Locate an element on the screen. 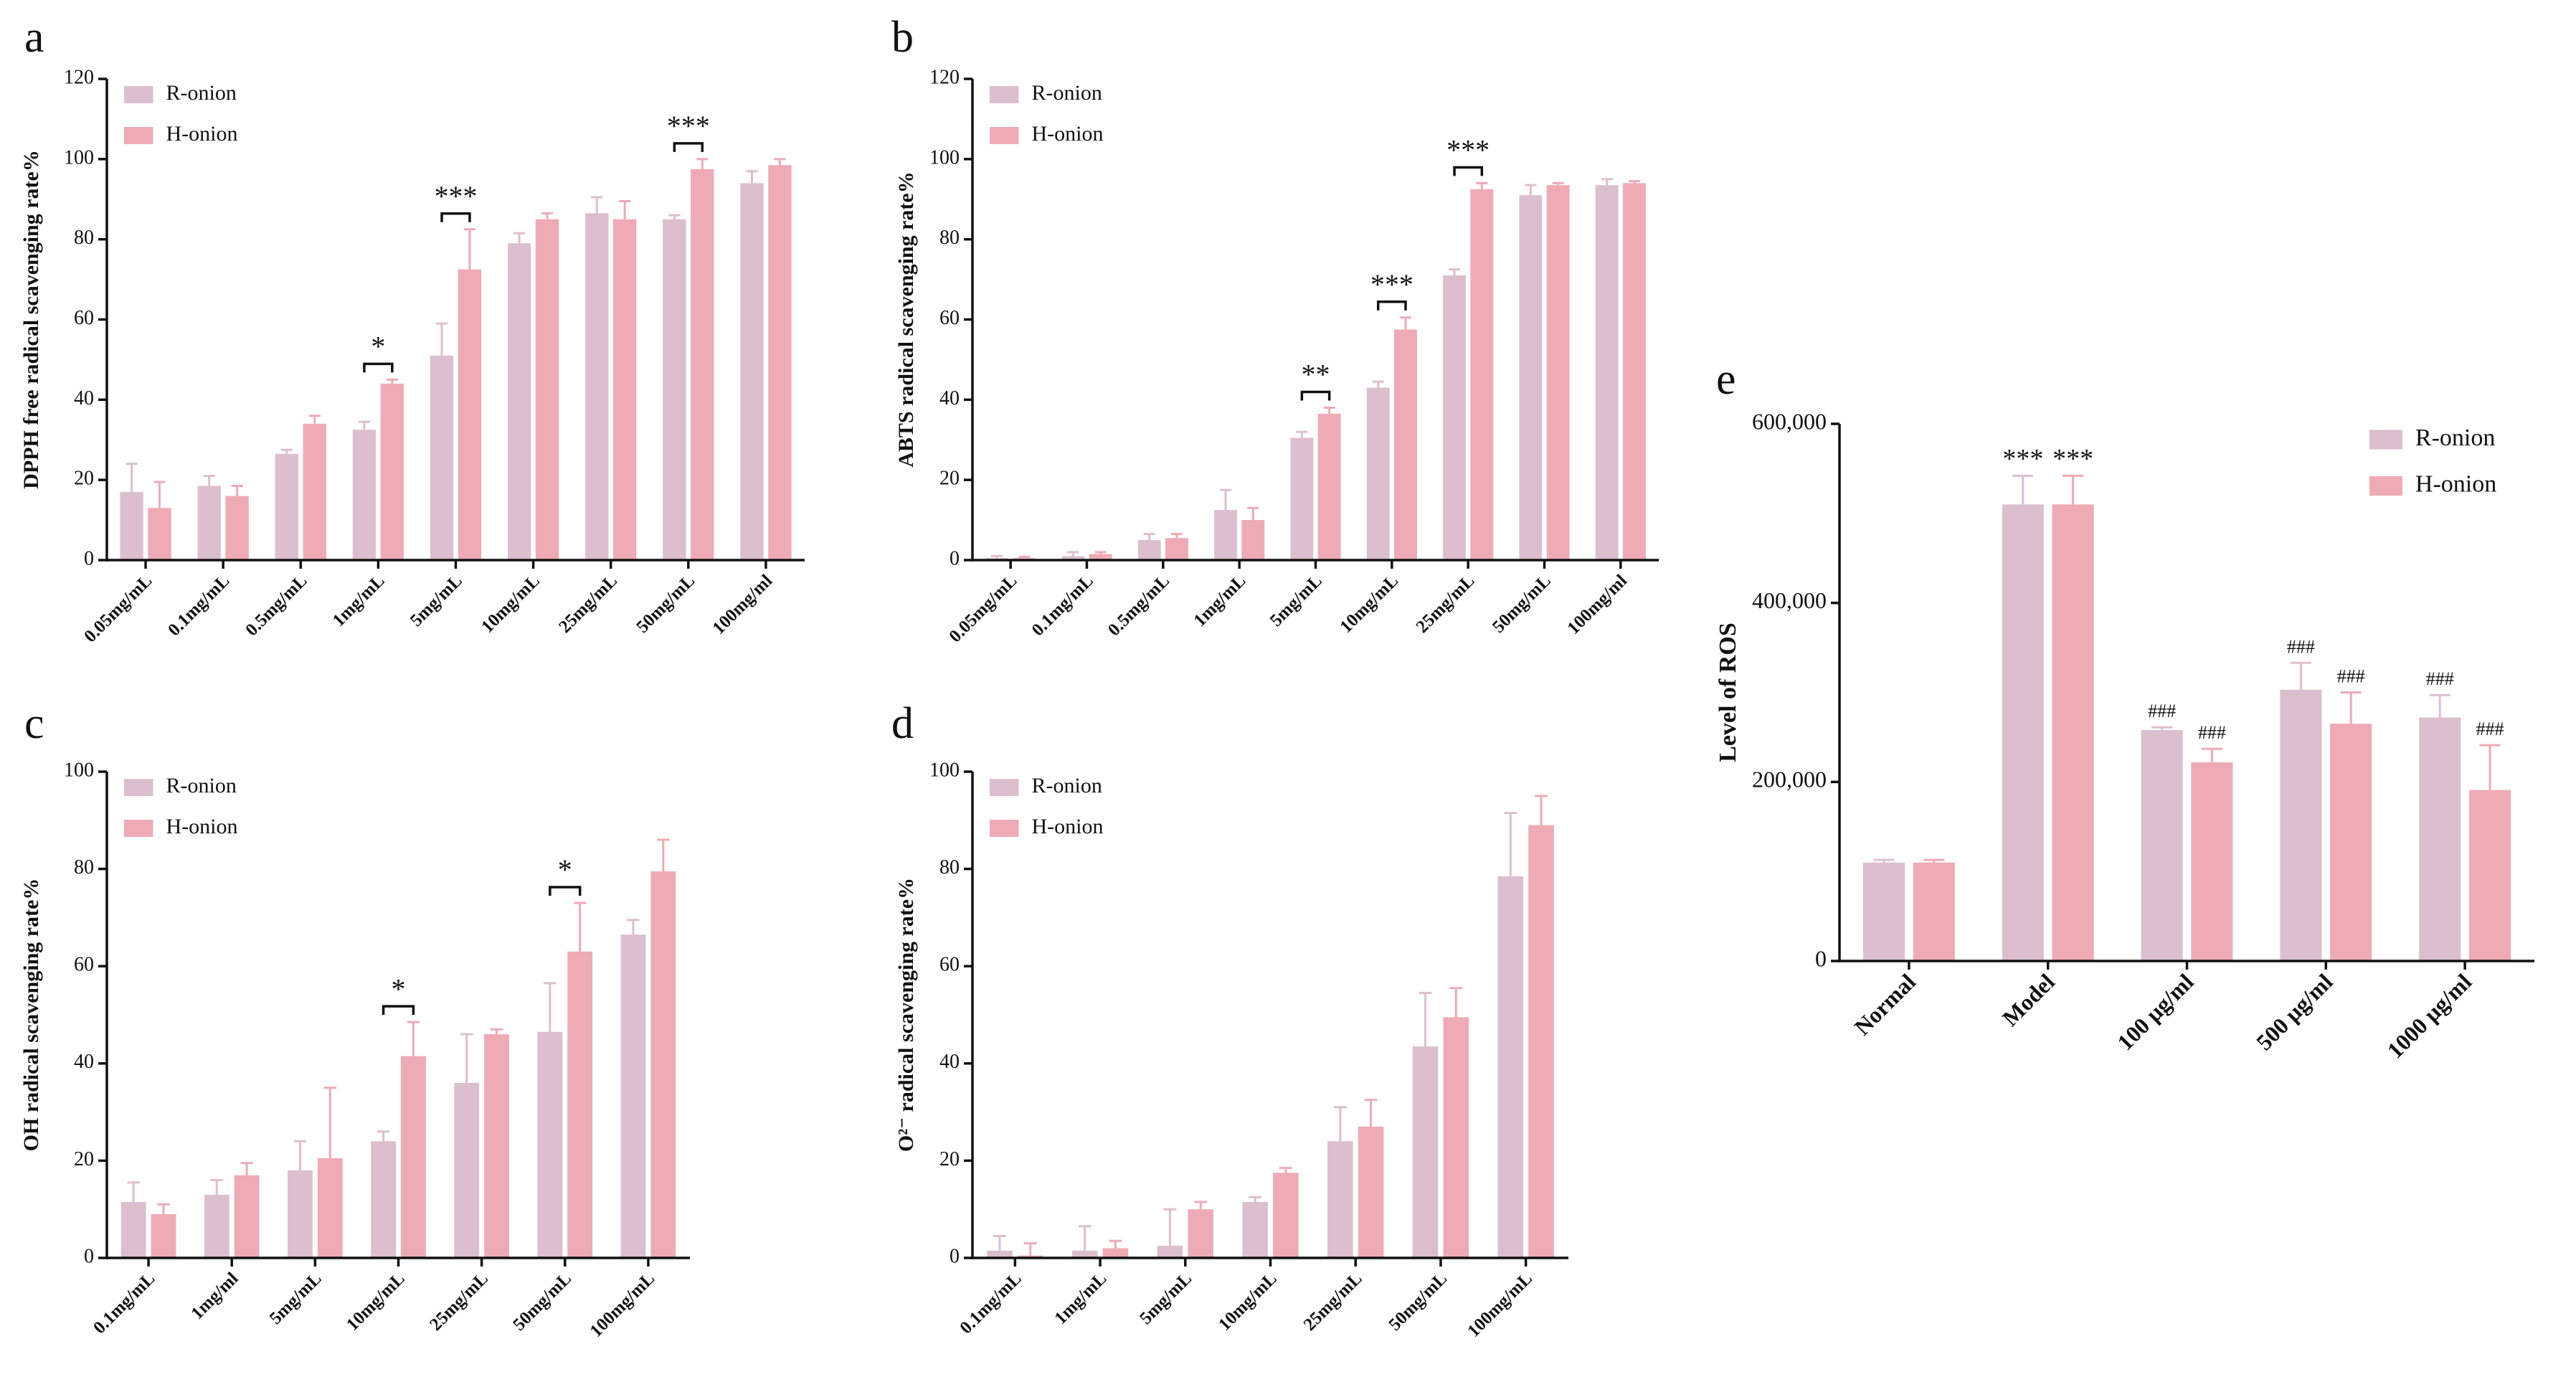  x-tick-label: 100mg/mL is located at coordinates (623, 1305).